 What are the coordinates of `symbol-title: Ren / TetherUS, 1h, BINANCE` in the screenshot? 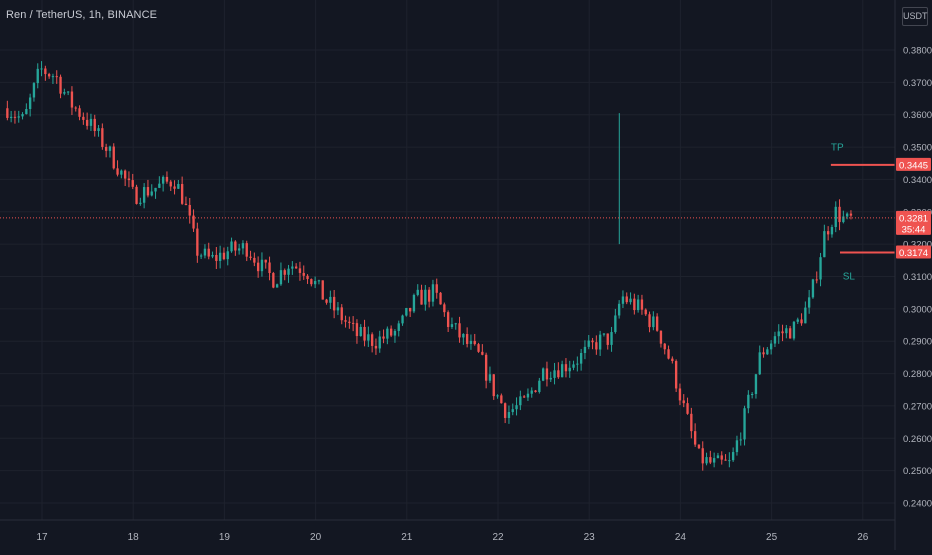 It's located at (82, 15).